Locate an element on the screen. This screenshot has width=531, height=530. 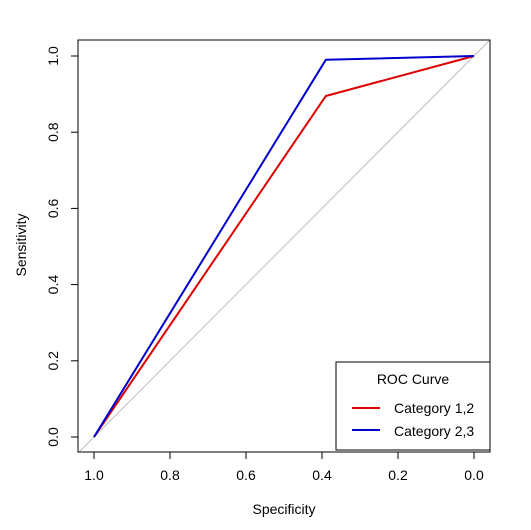
legend-label-category-2-3: Category 2,3 is located at coordinates (434, 431).